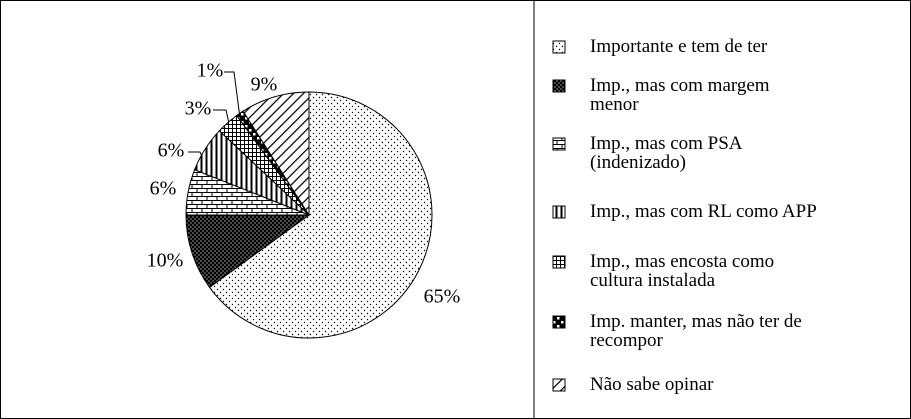 The width and height of the screenshot is (911, 419). I want to click on legend-label: Imp., mas com margem menor, so click(680, 95).